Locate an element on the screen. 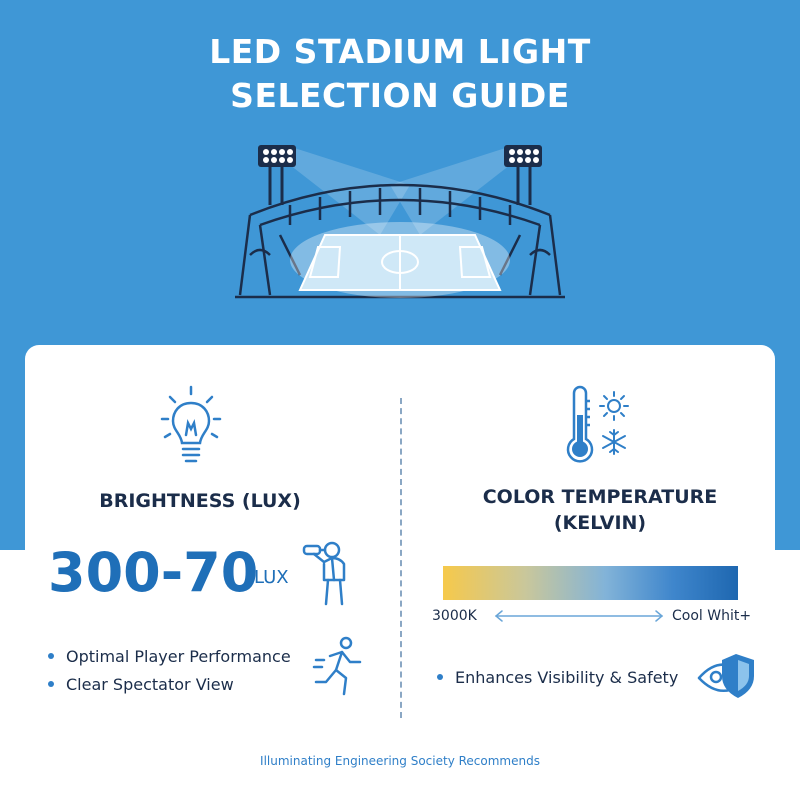  eye-shield-icon is located at coordinates (725, 676).